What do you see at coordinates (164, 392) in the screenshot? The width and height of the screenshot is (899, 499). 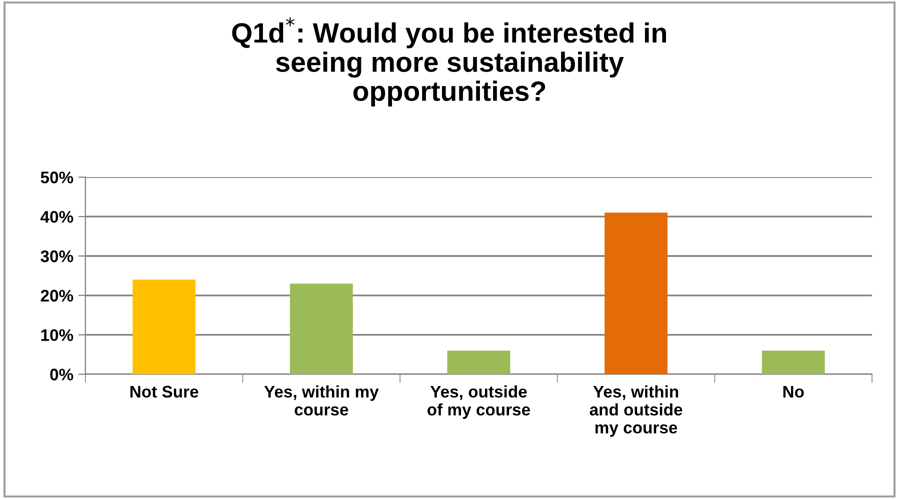 I see `x-tick-label: Not Sure` at bounding box center [164, 392].